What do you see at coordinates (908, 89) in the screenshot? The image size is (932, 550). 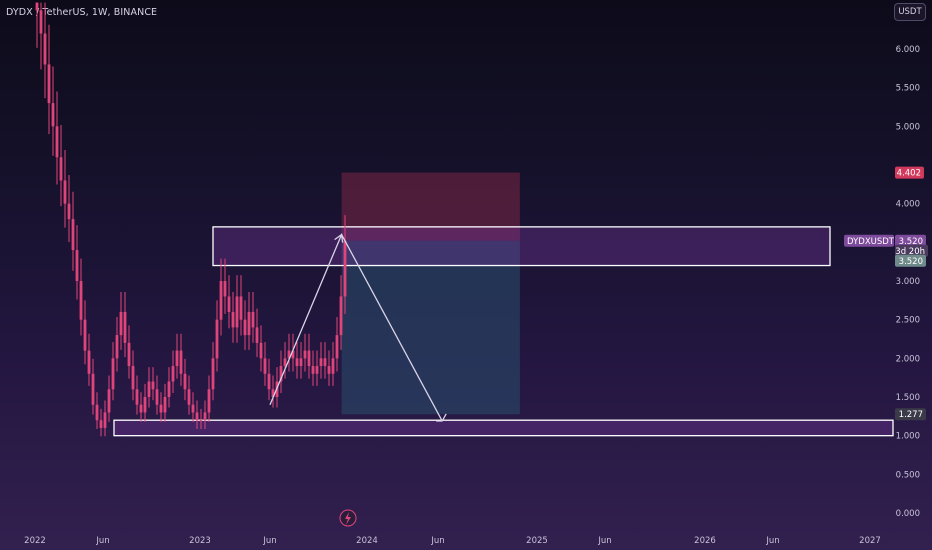 I see `y-tick-label: 5.500` at bounding box center [908, 89].